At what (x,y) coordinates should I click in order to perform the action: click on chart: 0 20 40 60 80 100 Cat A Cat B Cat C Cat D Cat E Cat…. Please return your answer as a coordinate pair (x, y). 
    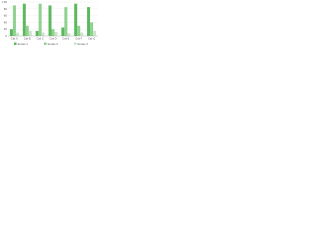
    Looking at the image, I should click on (50, 23).